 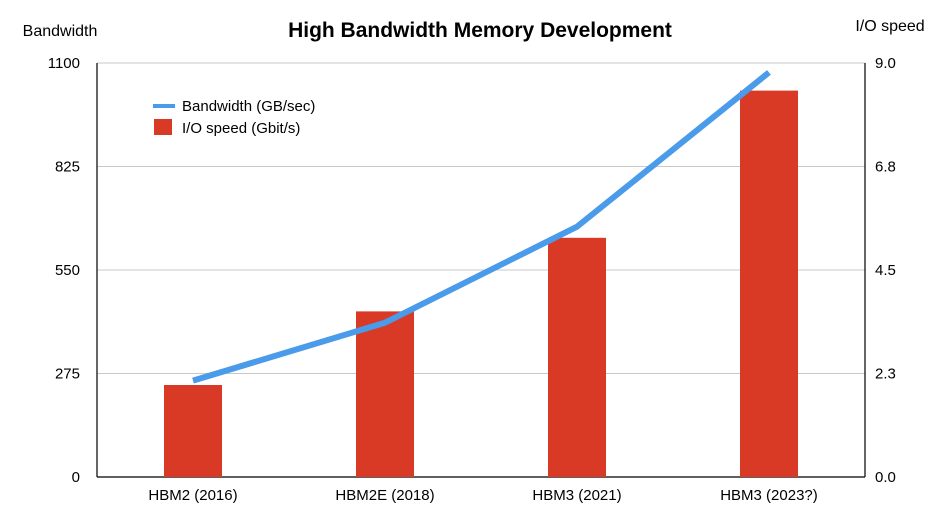 What do you see at coordinates (248, 106) in the screenshot?
I see `legend-label: Bandwidth (GB/sec)` at bounding box center [248, 106].